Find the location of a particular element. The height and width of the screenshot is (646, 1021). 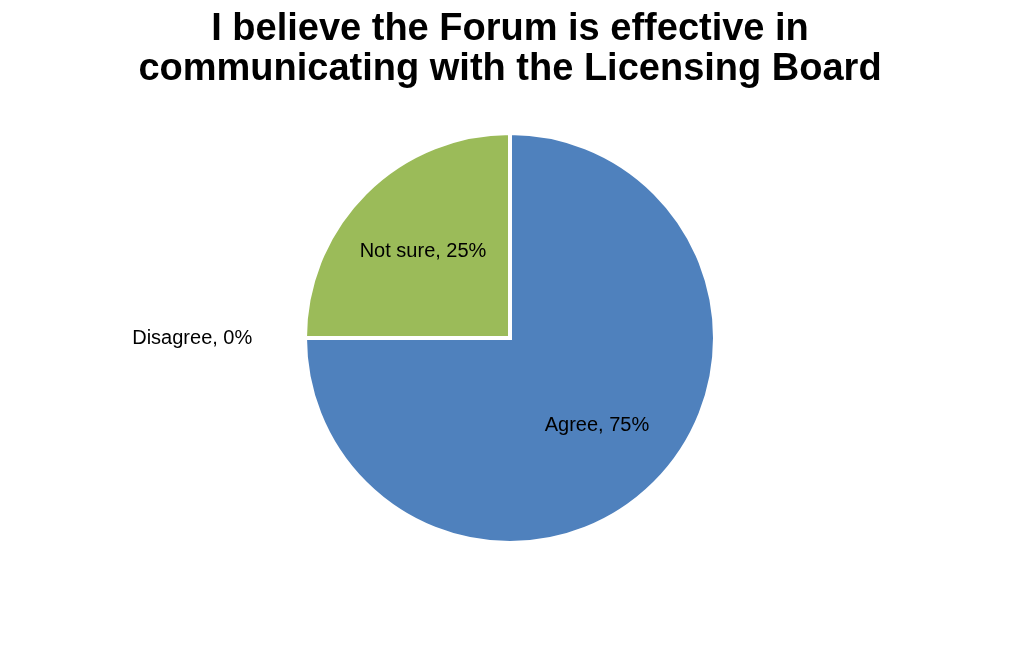

category-label: Disagree, 0% is located at coordinates (192, 337).